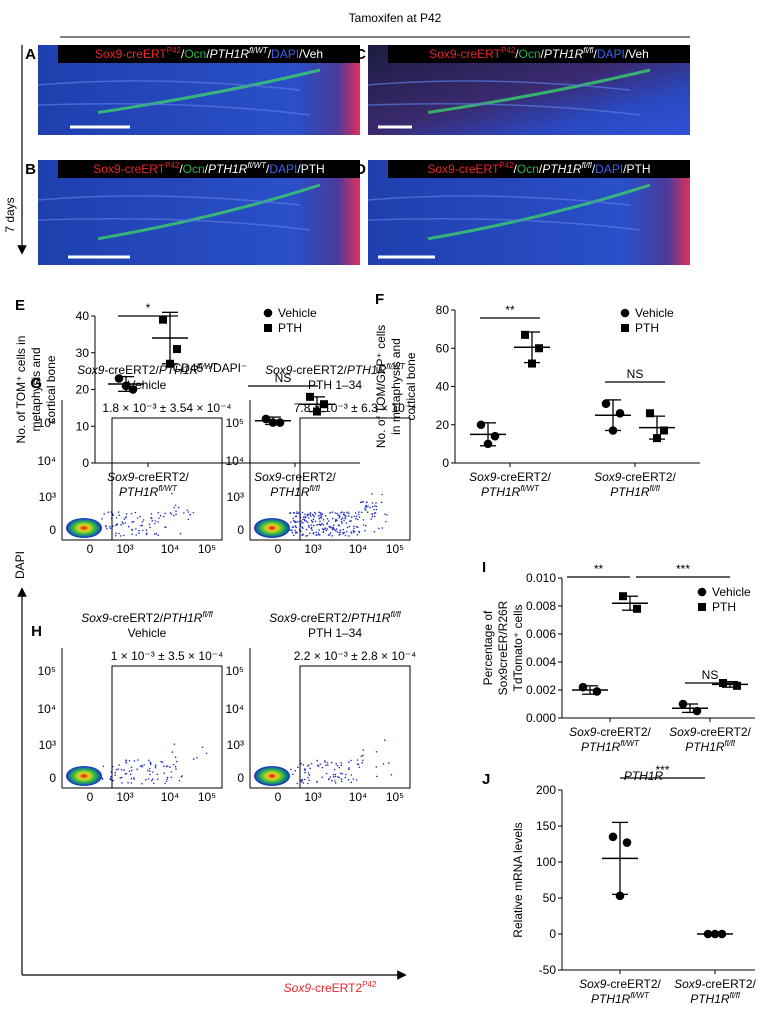 This screenshot has height=1017, width=783. I want to click on panel-letter: A, so click(30, 54).